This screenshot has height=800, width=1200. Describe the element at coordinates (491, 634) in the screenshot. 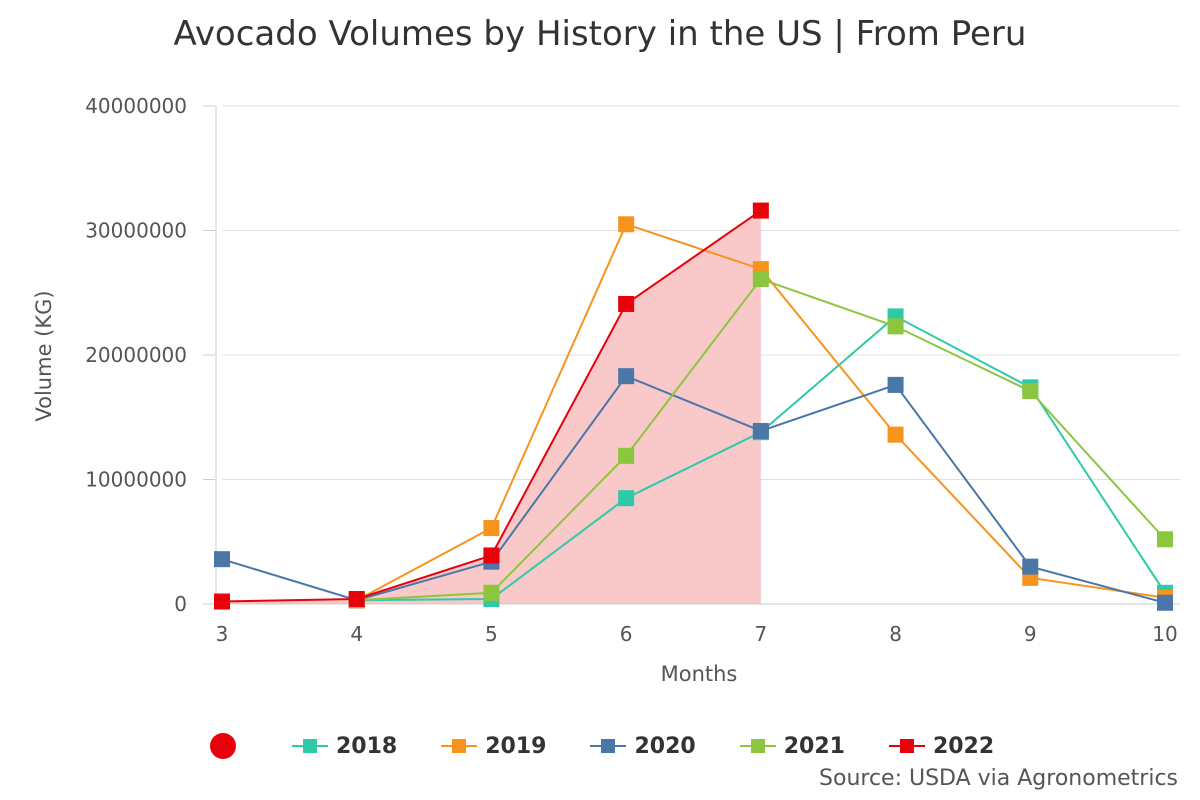

I see `x-tick-label: 5` at that location.